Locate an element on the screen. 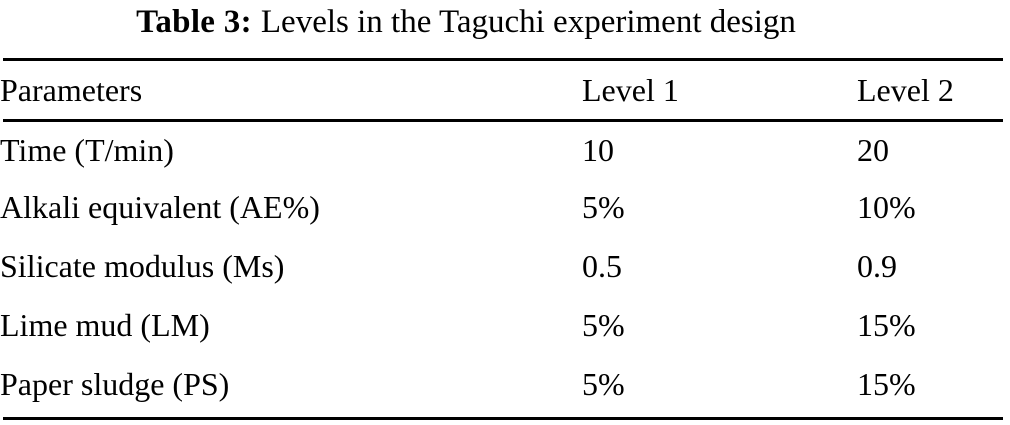 The height and width of the screenshot is (425, 1010). table-row: Lime mud (LM) 5% 15% is located at coordinates (505, 325).